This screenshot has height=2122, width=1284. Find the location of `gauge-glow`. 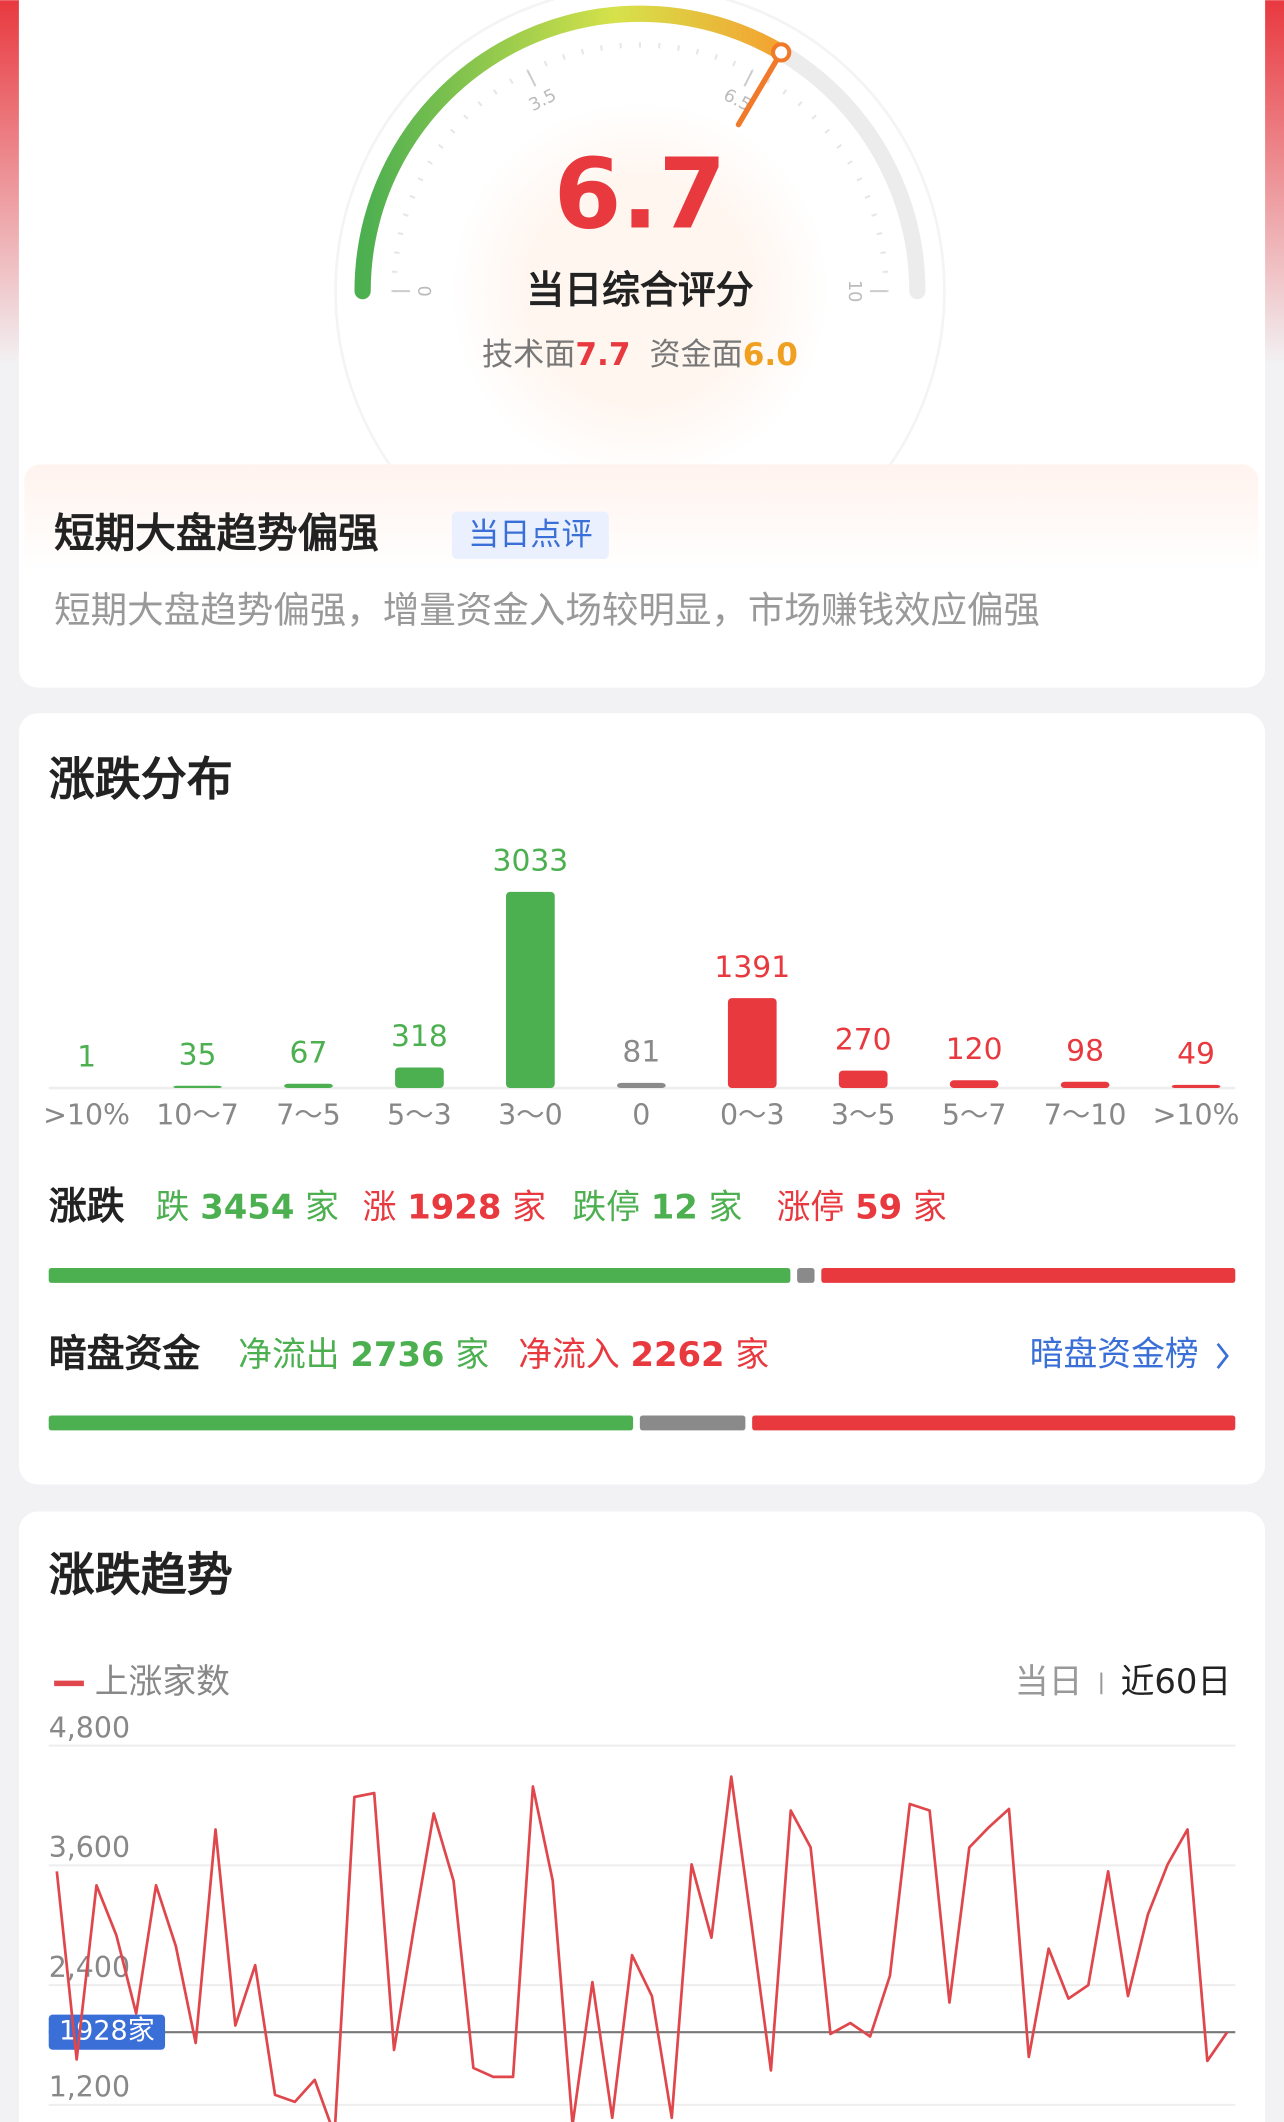

gauge-glow is located at coordinates (640, 291).